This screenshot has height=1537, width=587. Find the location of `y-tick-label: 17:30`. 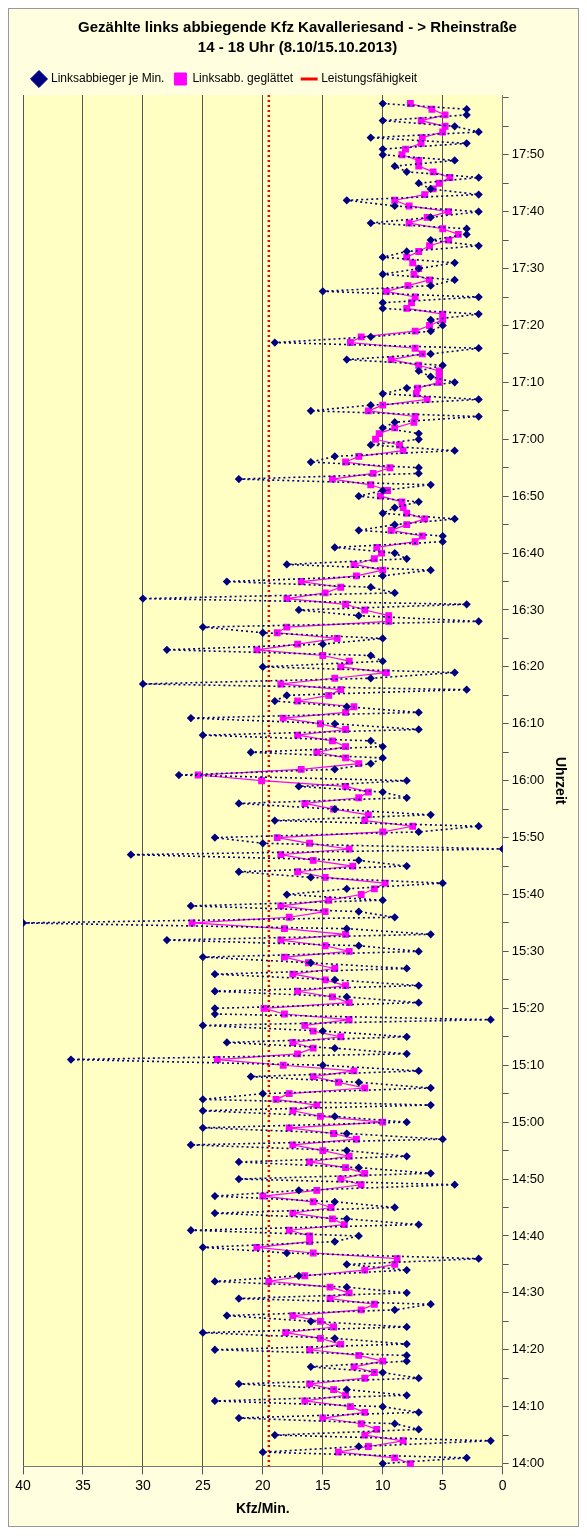

y-tick-label: 17:30 is located at coordinates (528, 268).